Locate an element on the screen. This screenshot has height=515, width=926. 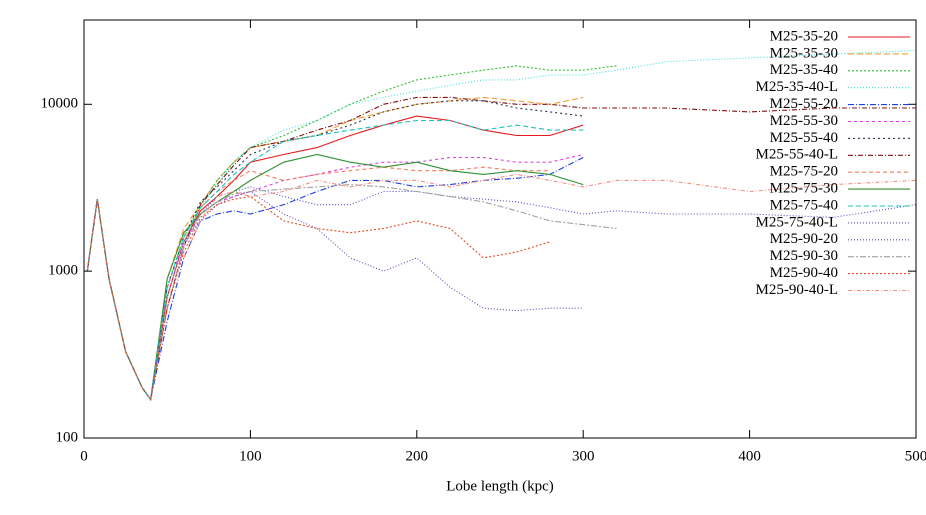
legend-label: M25-35-40-L is located at coordinates (797, 87).